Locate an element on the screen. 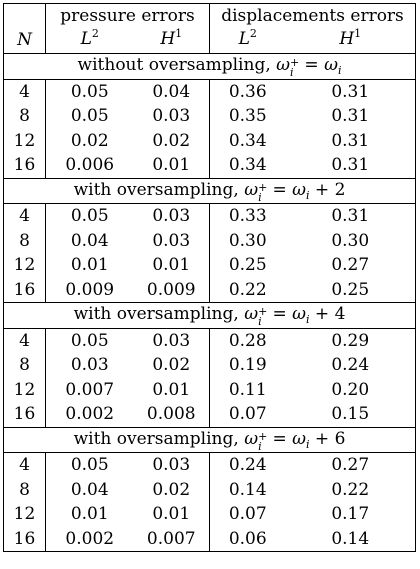  section-header-row: with oversampling, ω + i = ωi + 6 is located at coordinates (209, 439).